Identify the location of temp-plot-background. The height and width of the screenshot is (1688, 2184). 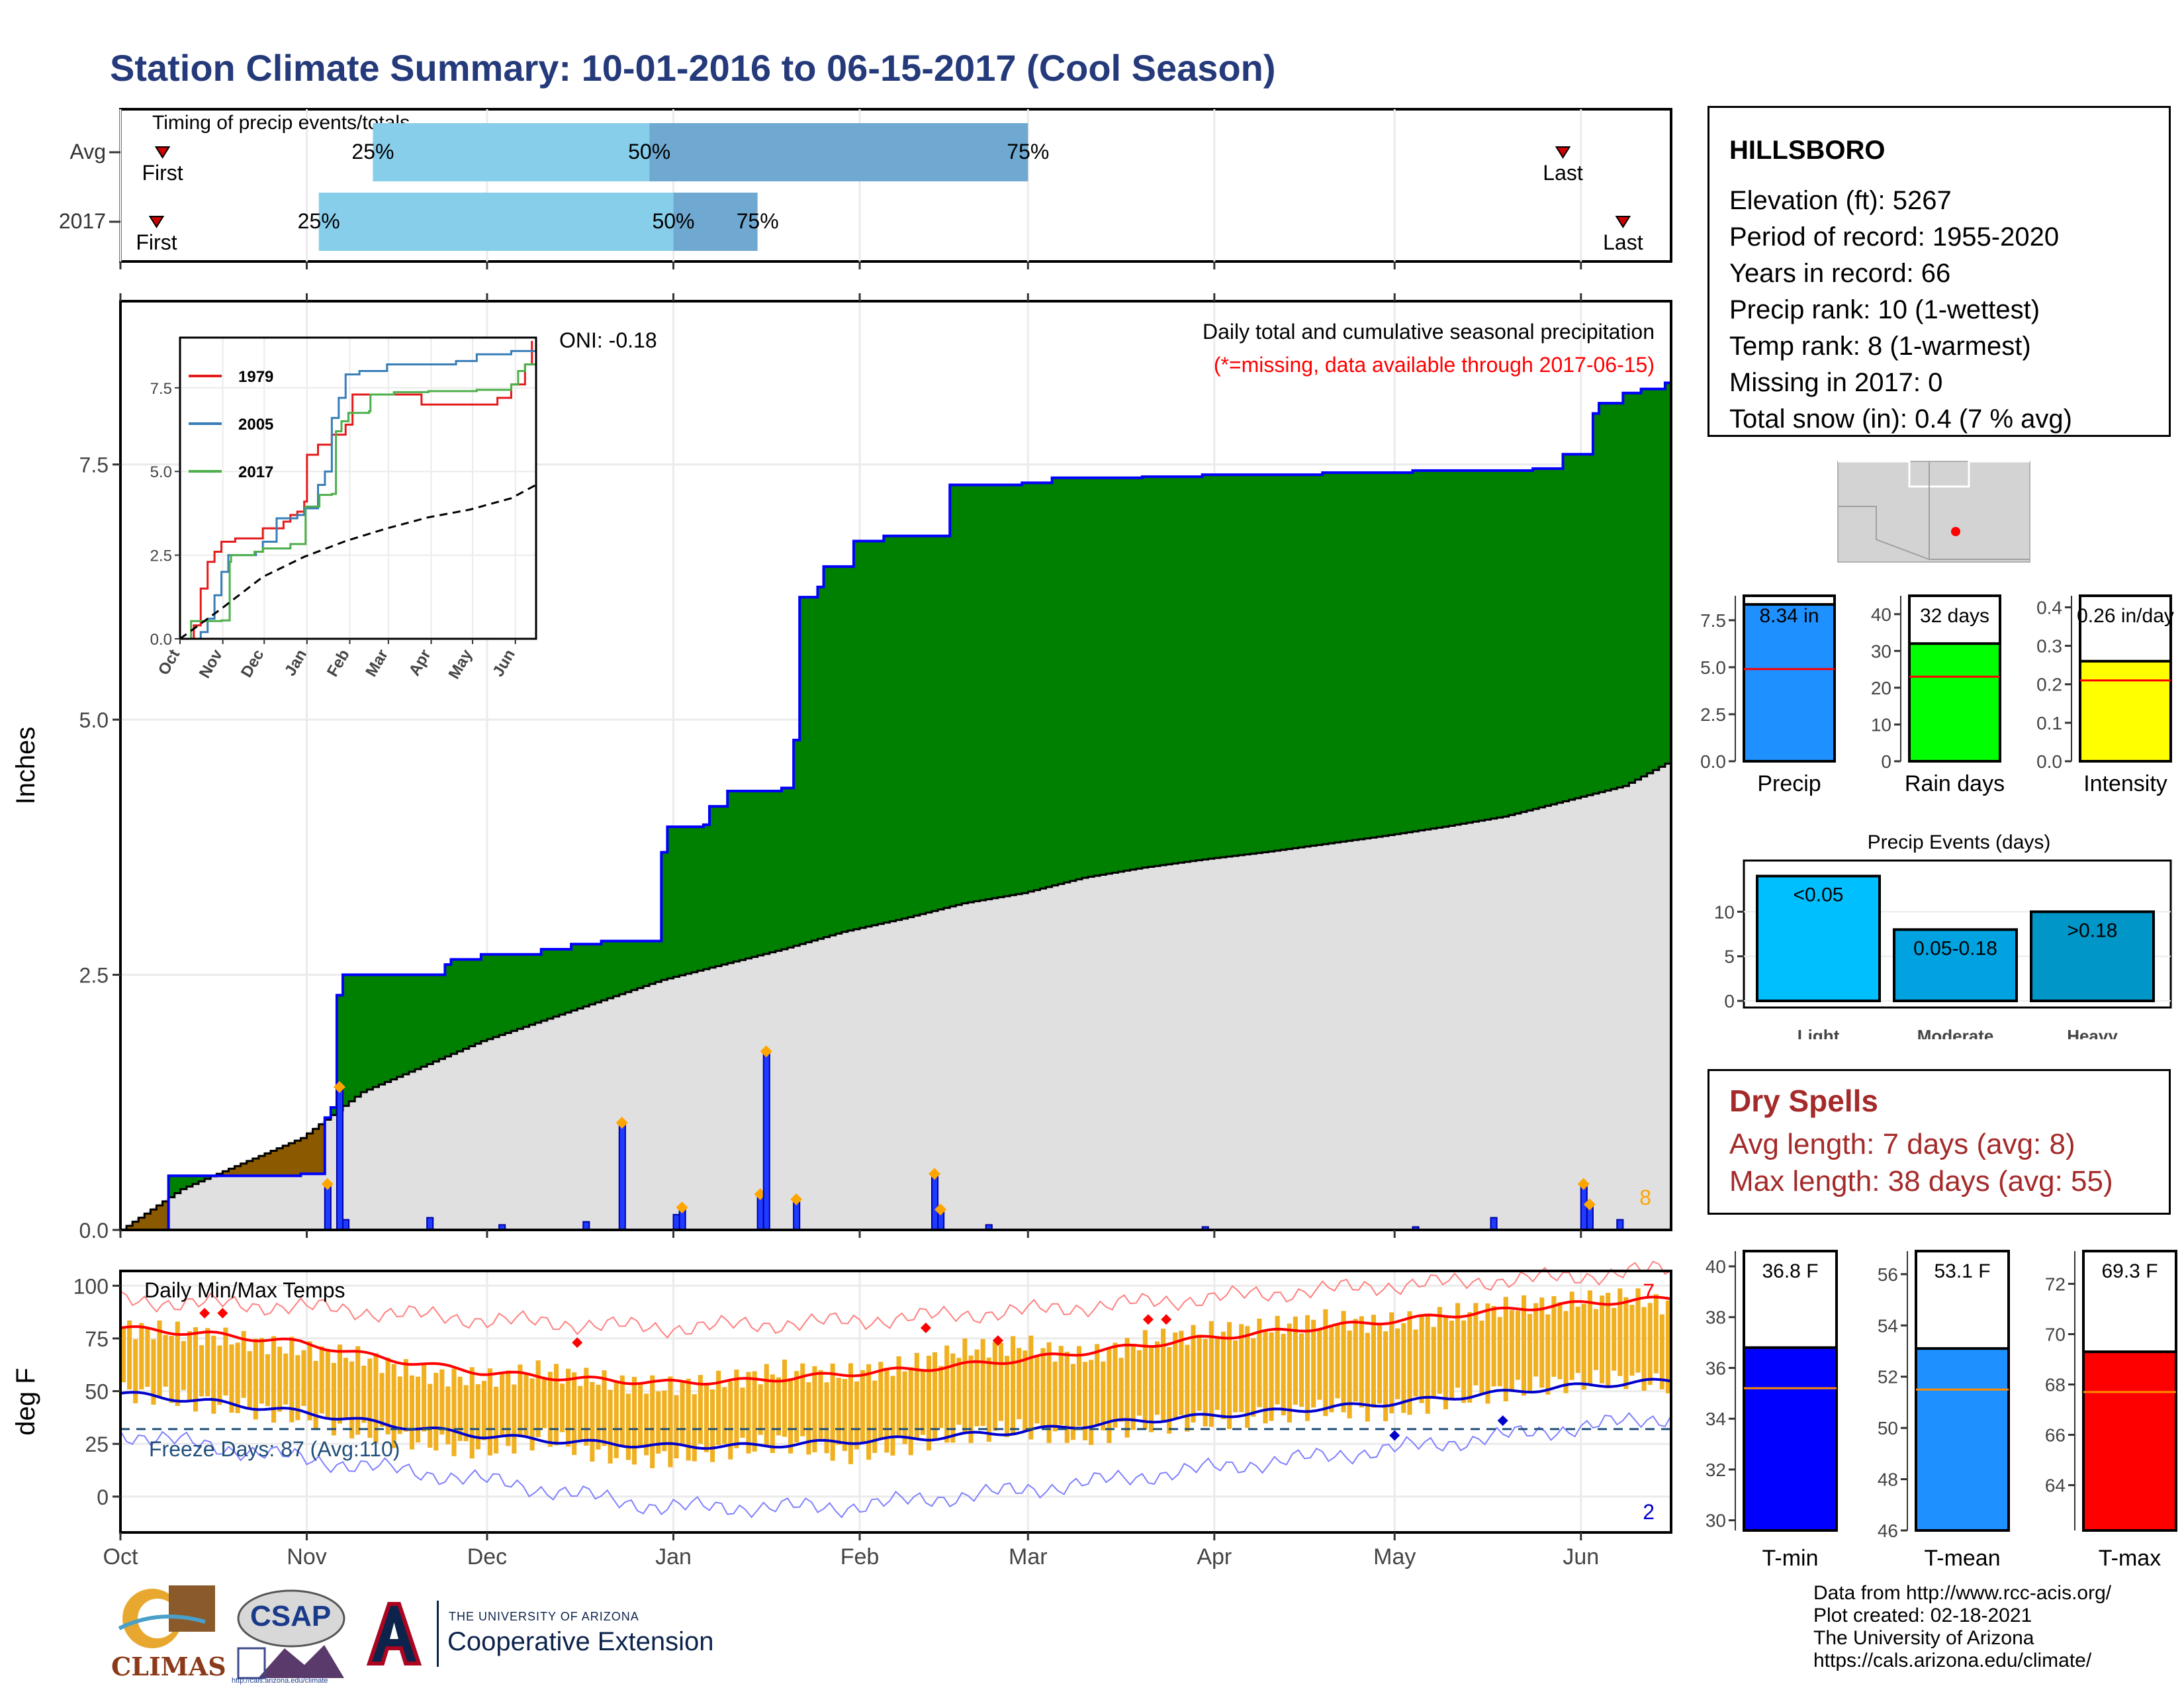
(896, 1401).